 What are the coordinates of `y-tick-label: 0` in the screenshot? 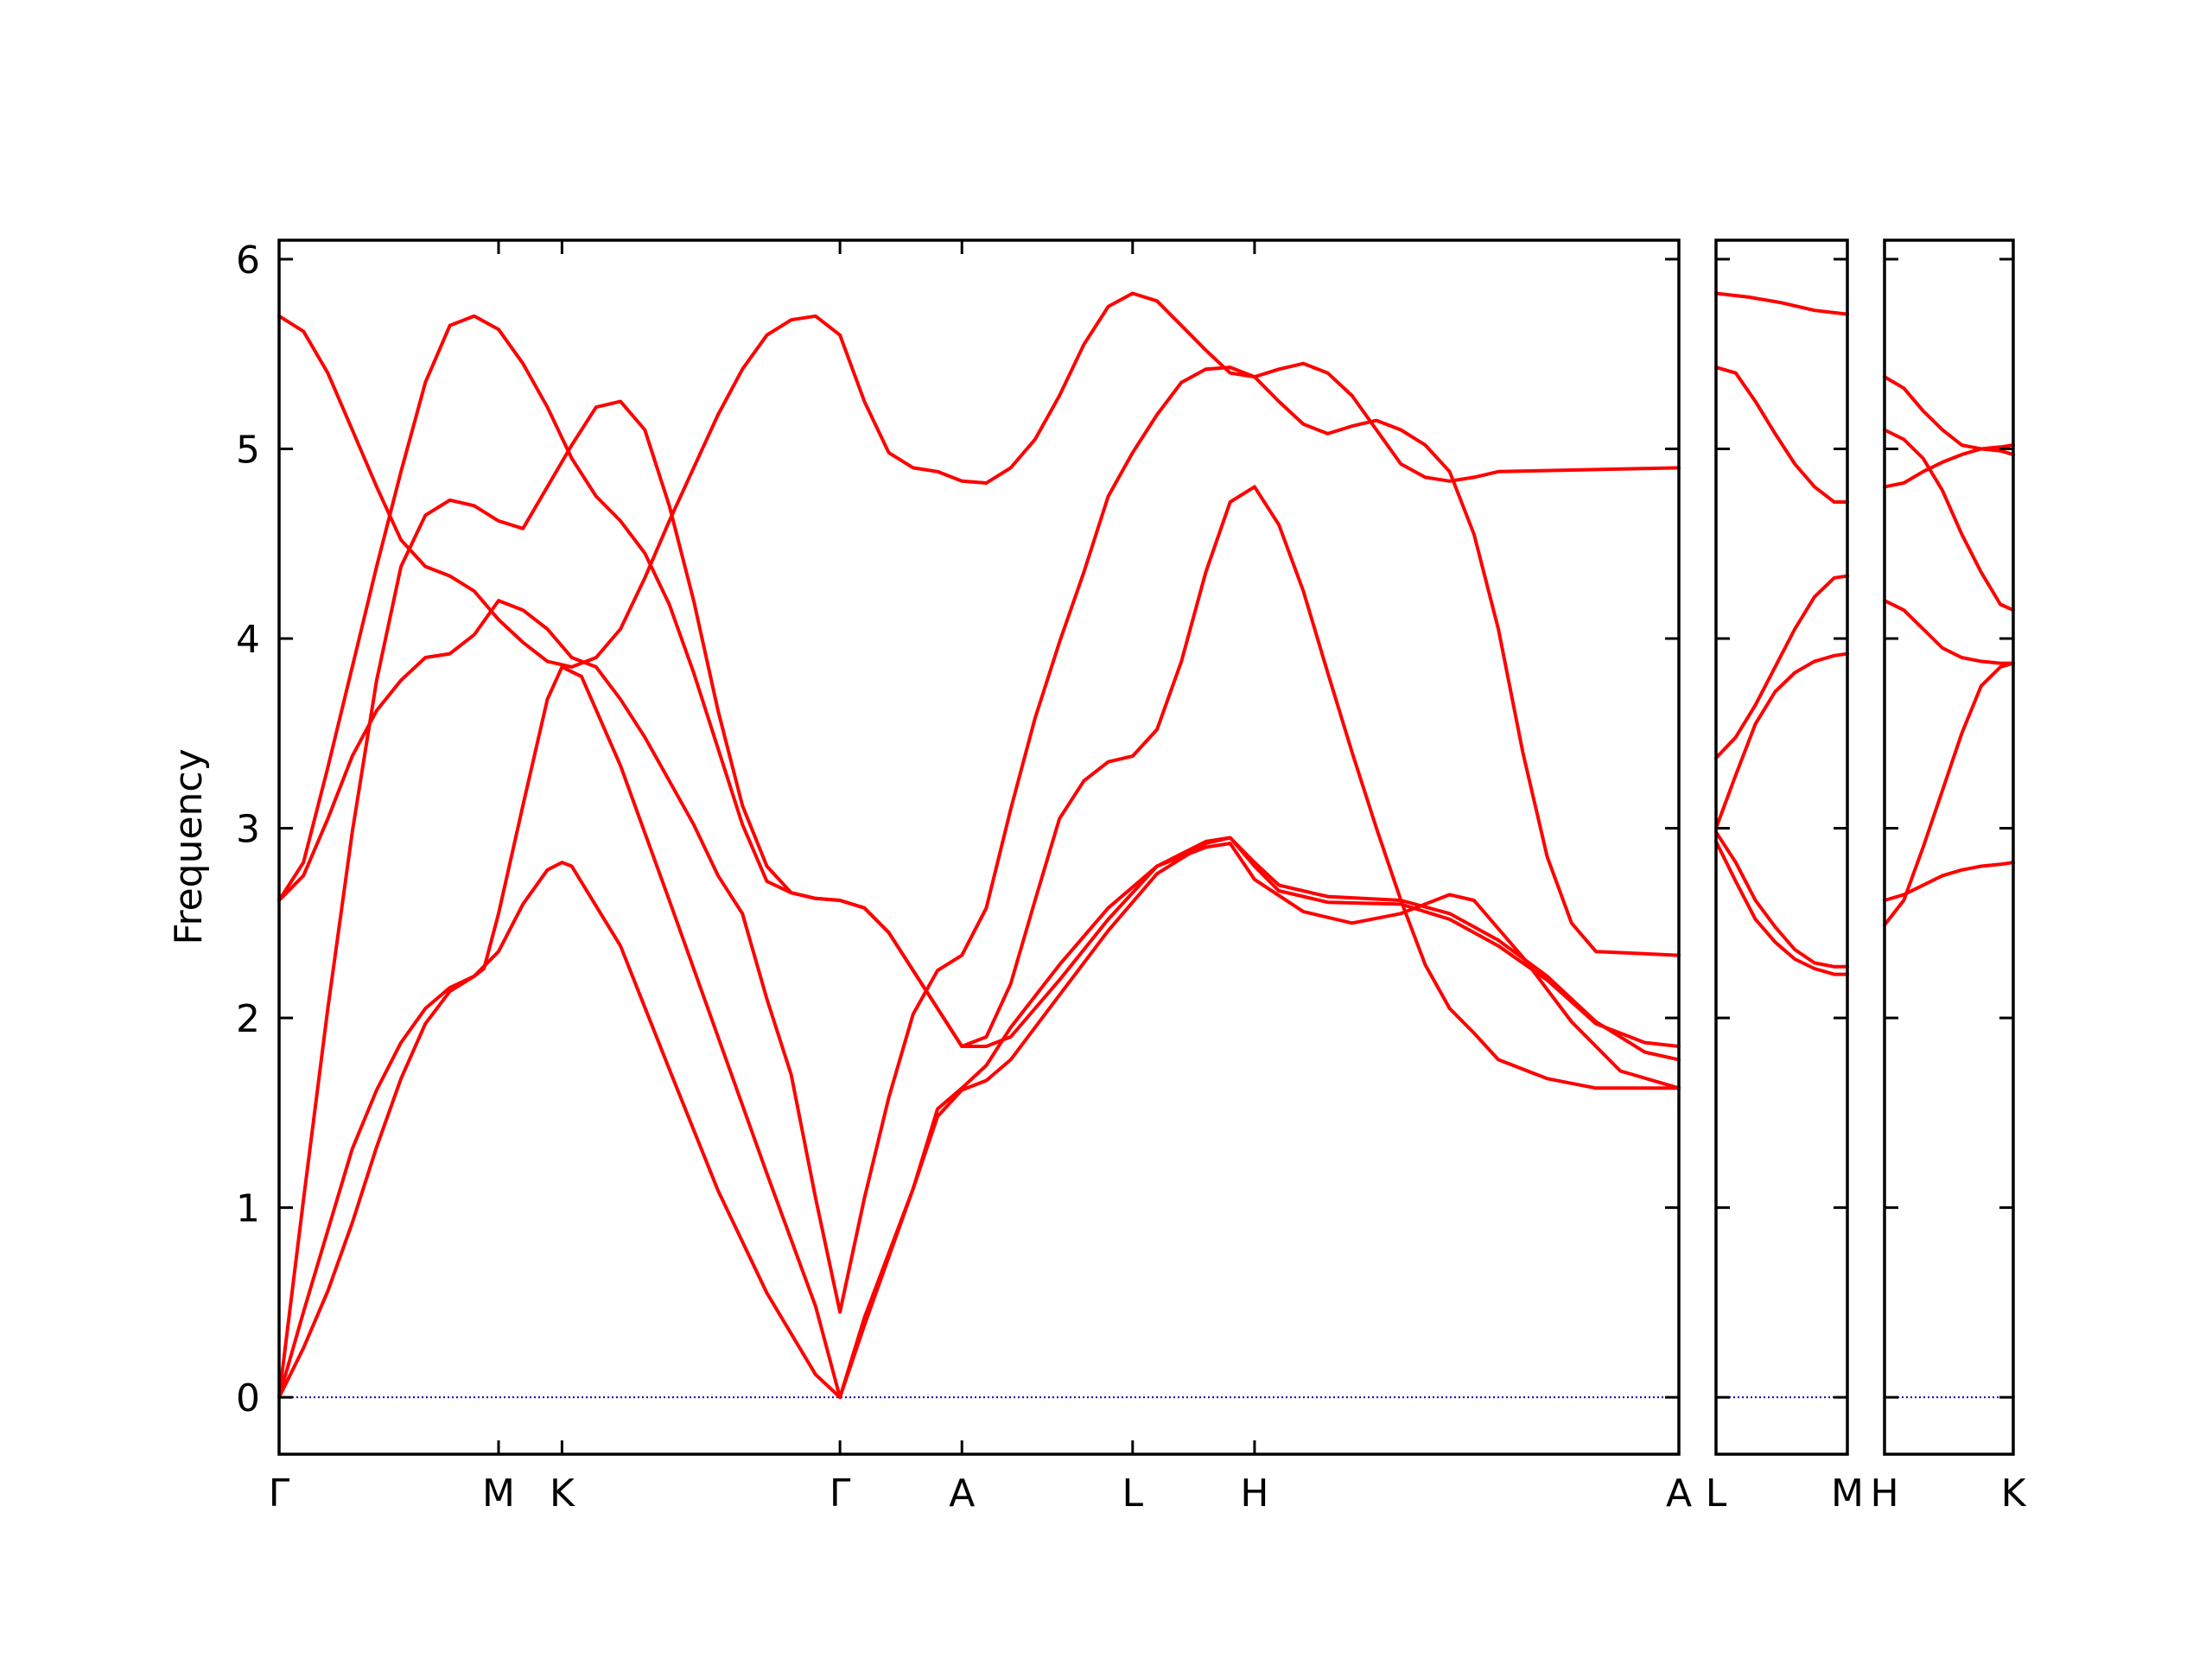 It's located at (248, 1398).